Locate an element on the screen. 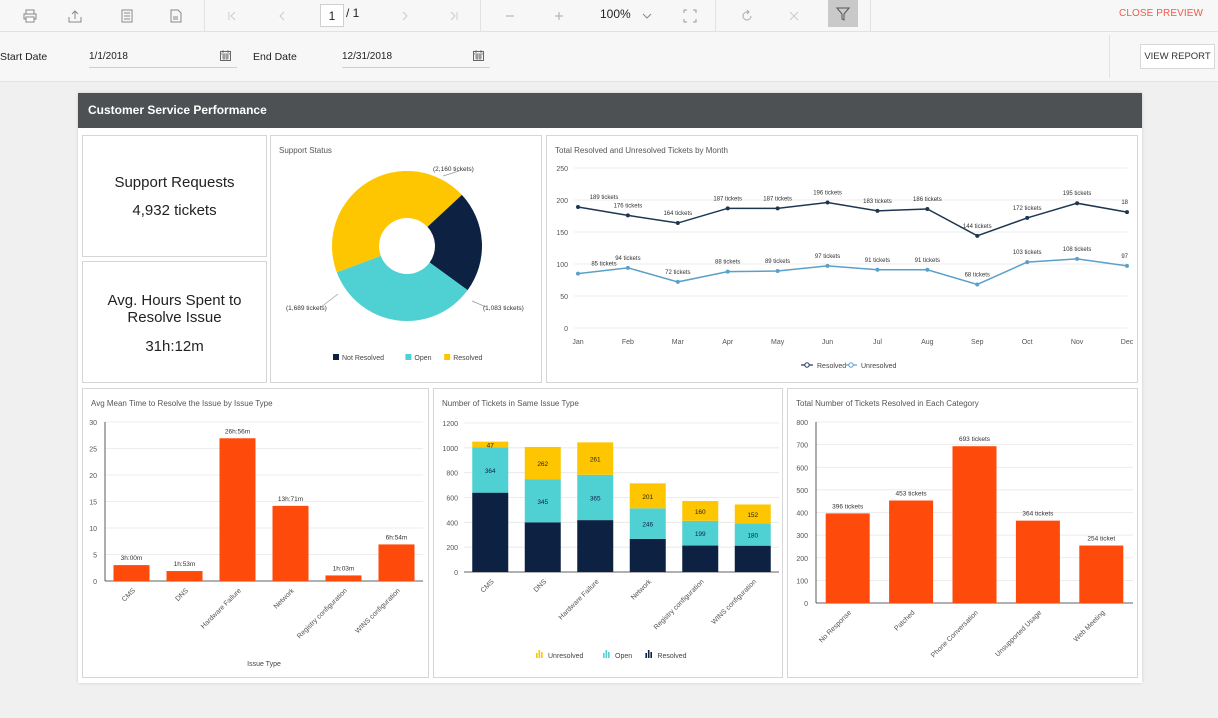 The width and height of the screenshot is (1218, 718). x-tick-label: Web Meeting is located at coordinates (1090, 626).